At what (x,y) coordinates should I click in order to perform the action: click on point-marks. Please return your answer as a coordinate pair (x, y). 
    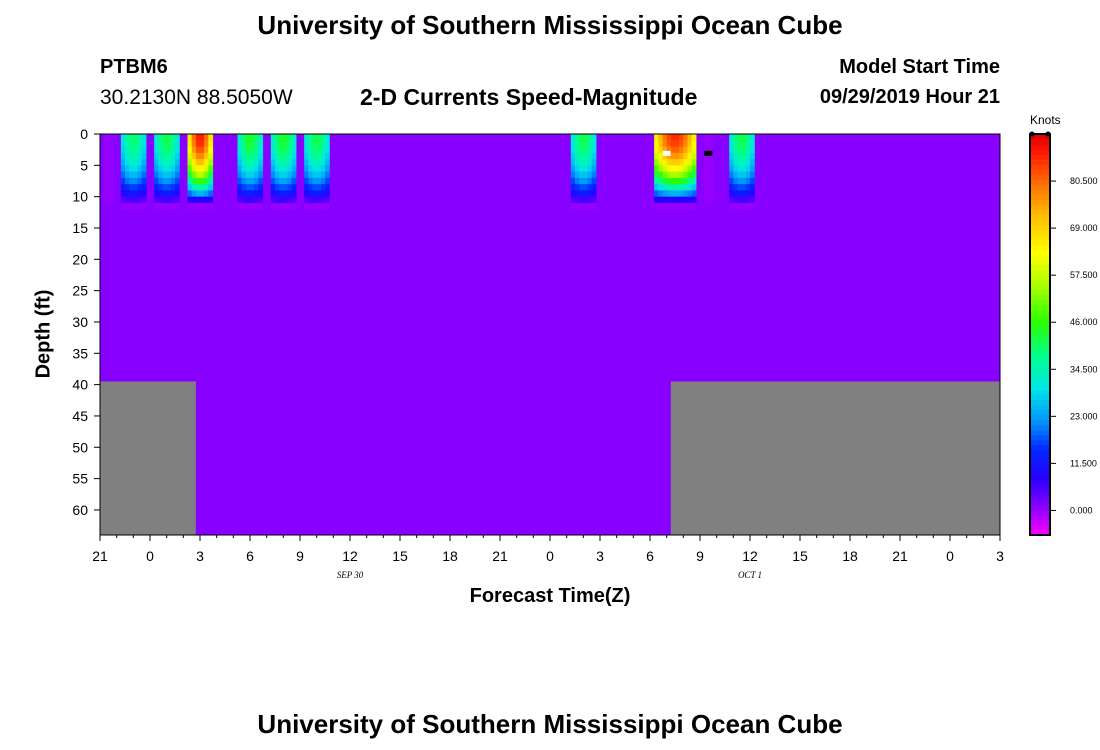
    Looking at the image, I should click on (687, 153).